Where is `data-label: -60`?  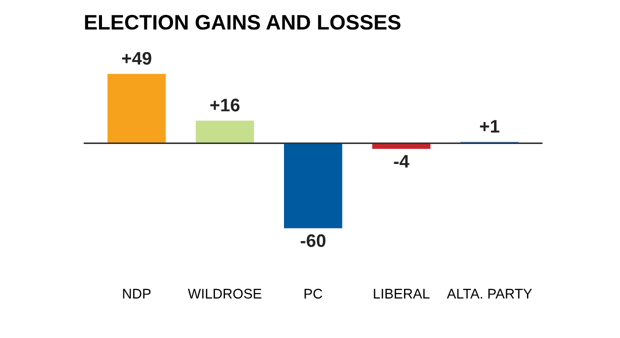 data-label: -60 is located at coordinates (313, 241).